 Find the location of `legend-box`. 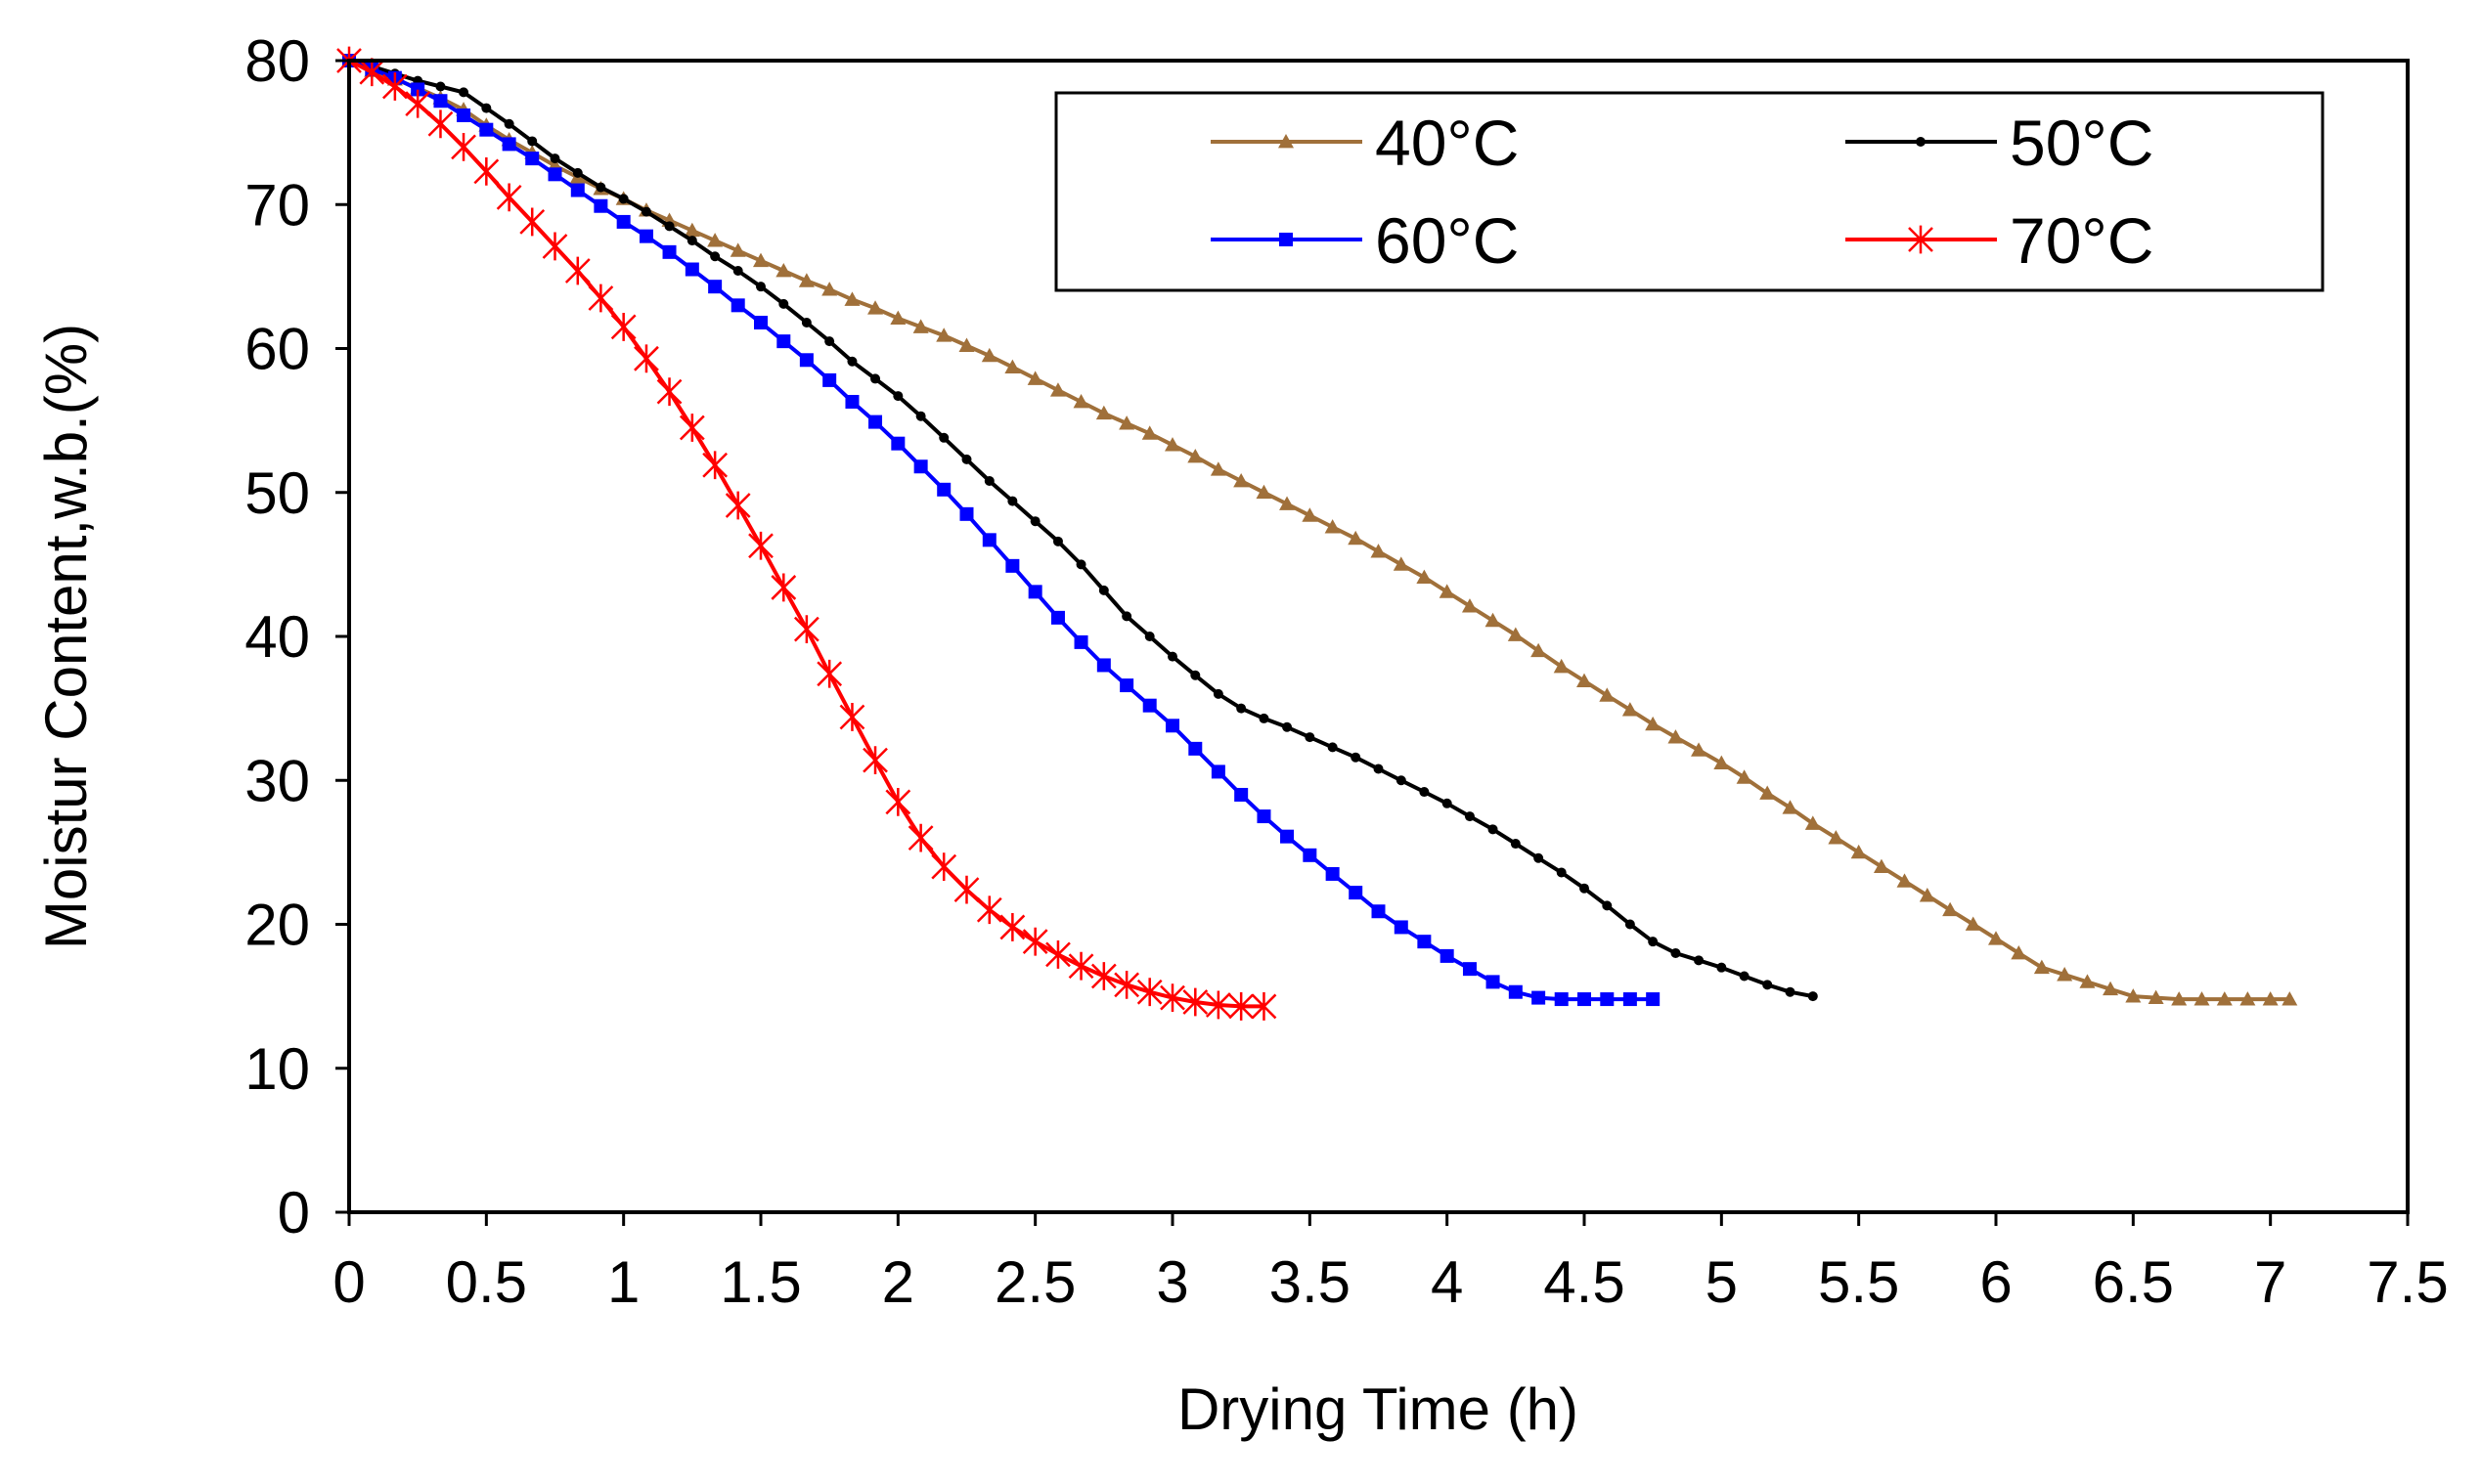

legend-box is located at coordinates (1689, 191).